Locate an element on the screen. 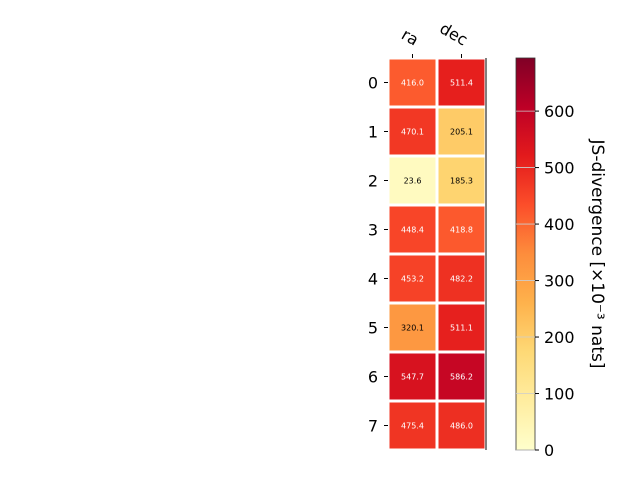  colorbar-tick-label: 0 is located at coordinates (549, 450).